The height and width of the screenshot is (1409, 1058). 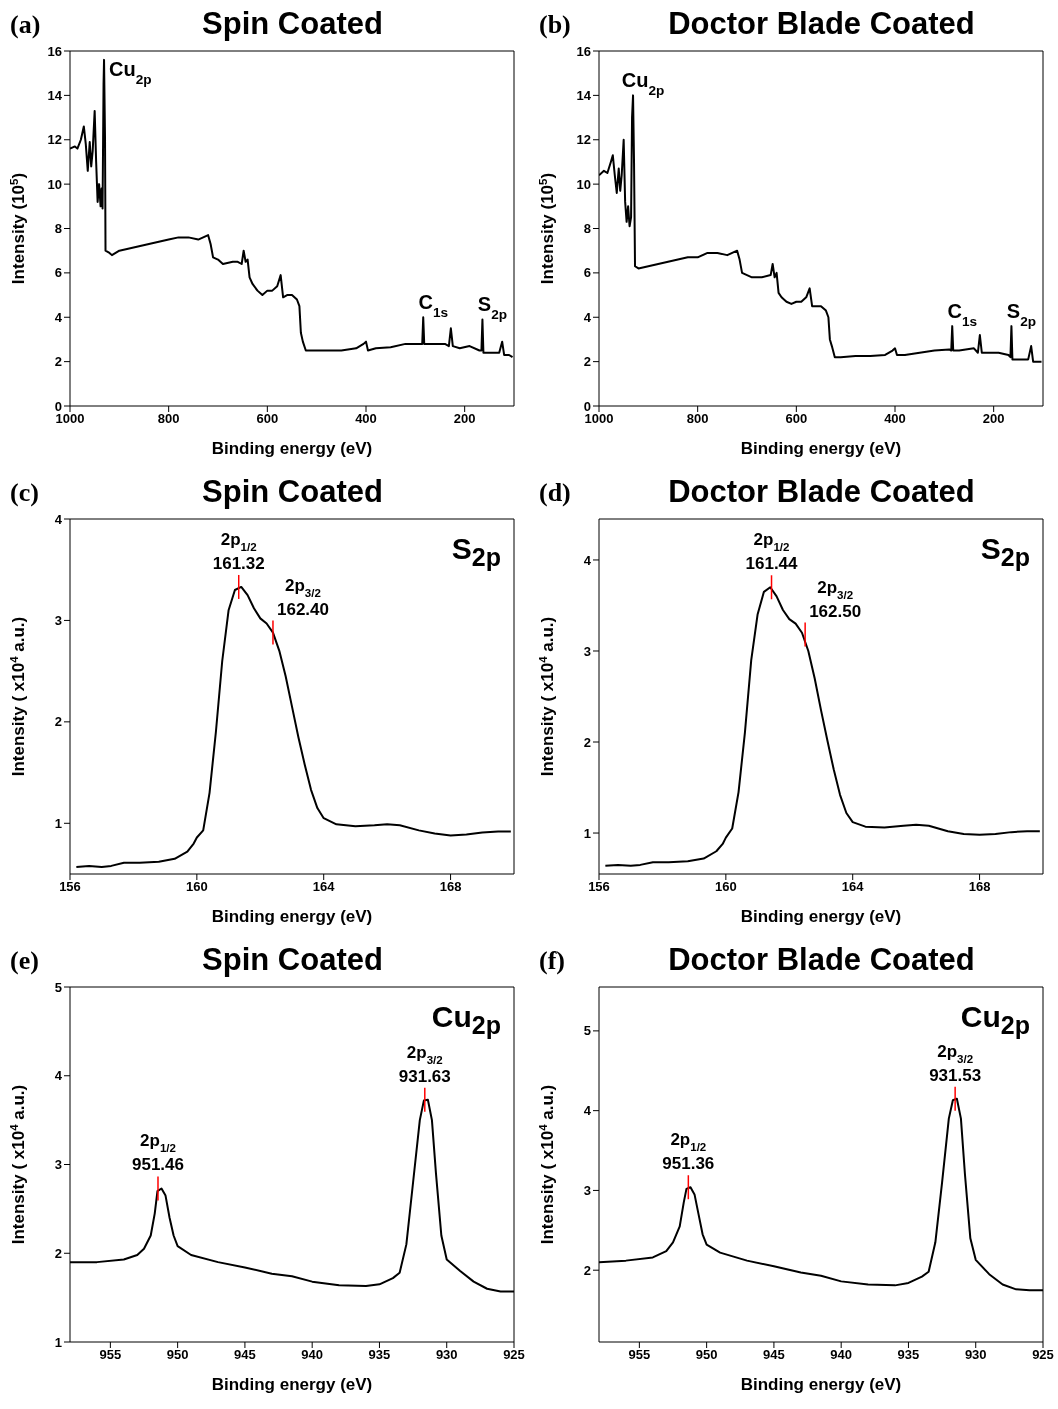 I want to click on text: (b), so click(x=555, y=25).